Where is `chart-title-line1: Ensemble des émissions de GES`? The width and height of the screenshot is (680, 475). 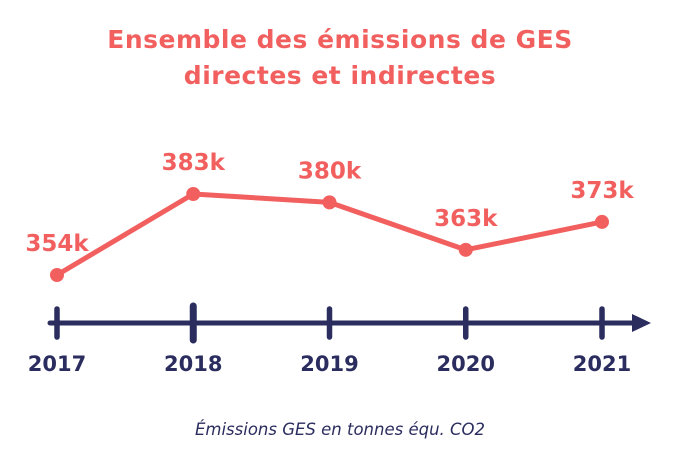 chart-title-line1: Ensemble des émissions de GES is located at coordinates (340, 39).